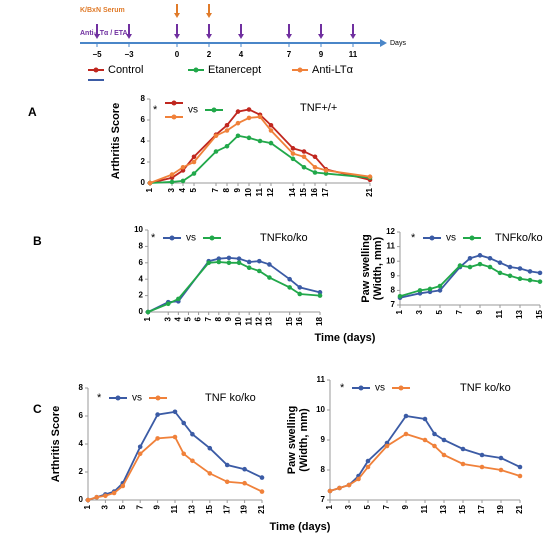  What do you see at coordinates (323, 499) in the screenshot?
I see `y-tick-label: 7` at bounding box center [323, 499].